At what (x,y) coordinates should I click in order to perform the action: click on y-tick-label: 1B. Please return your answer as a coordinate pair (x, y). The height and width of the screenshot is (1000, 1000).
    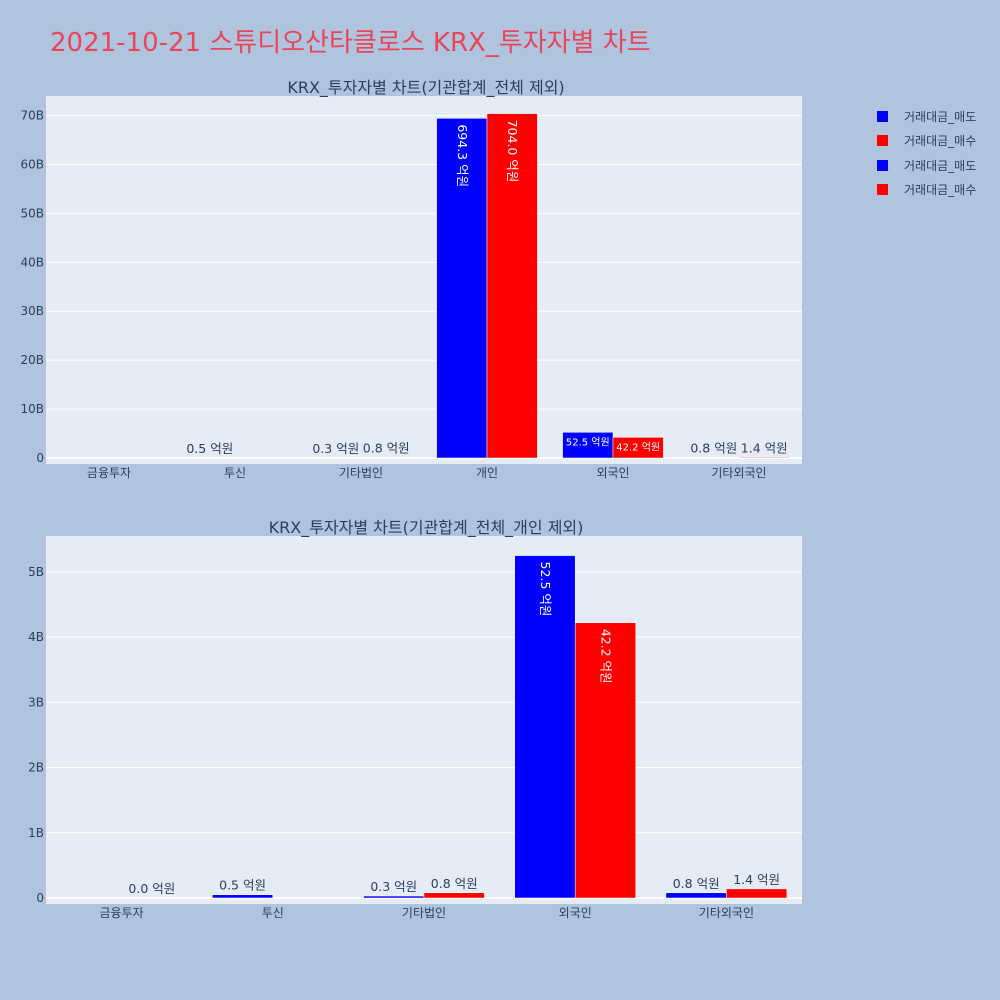
    Looking at the image, I should click on (36, 833).